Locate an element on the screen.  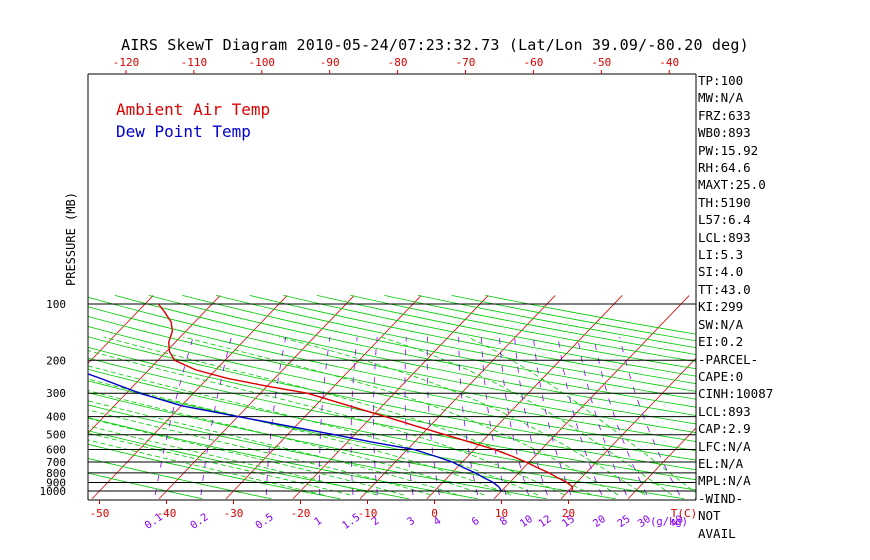
index-item: EI:0.2 is located at coordinates (721, 342).